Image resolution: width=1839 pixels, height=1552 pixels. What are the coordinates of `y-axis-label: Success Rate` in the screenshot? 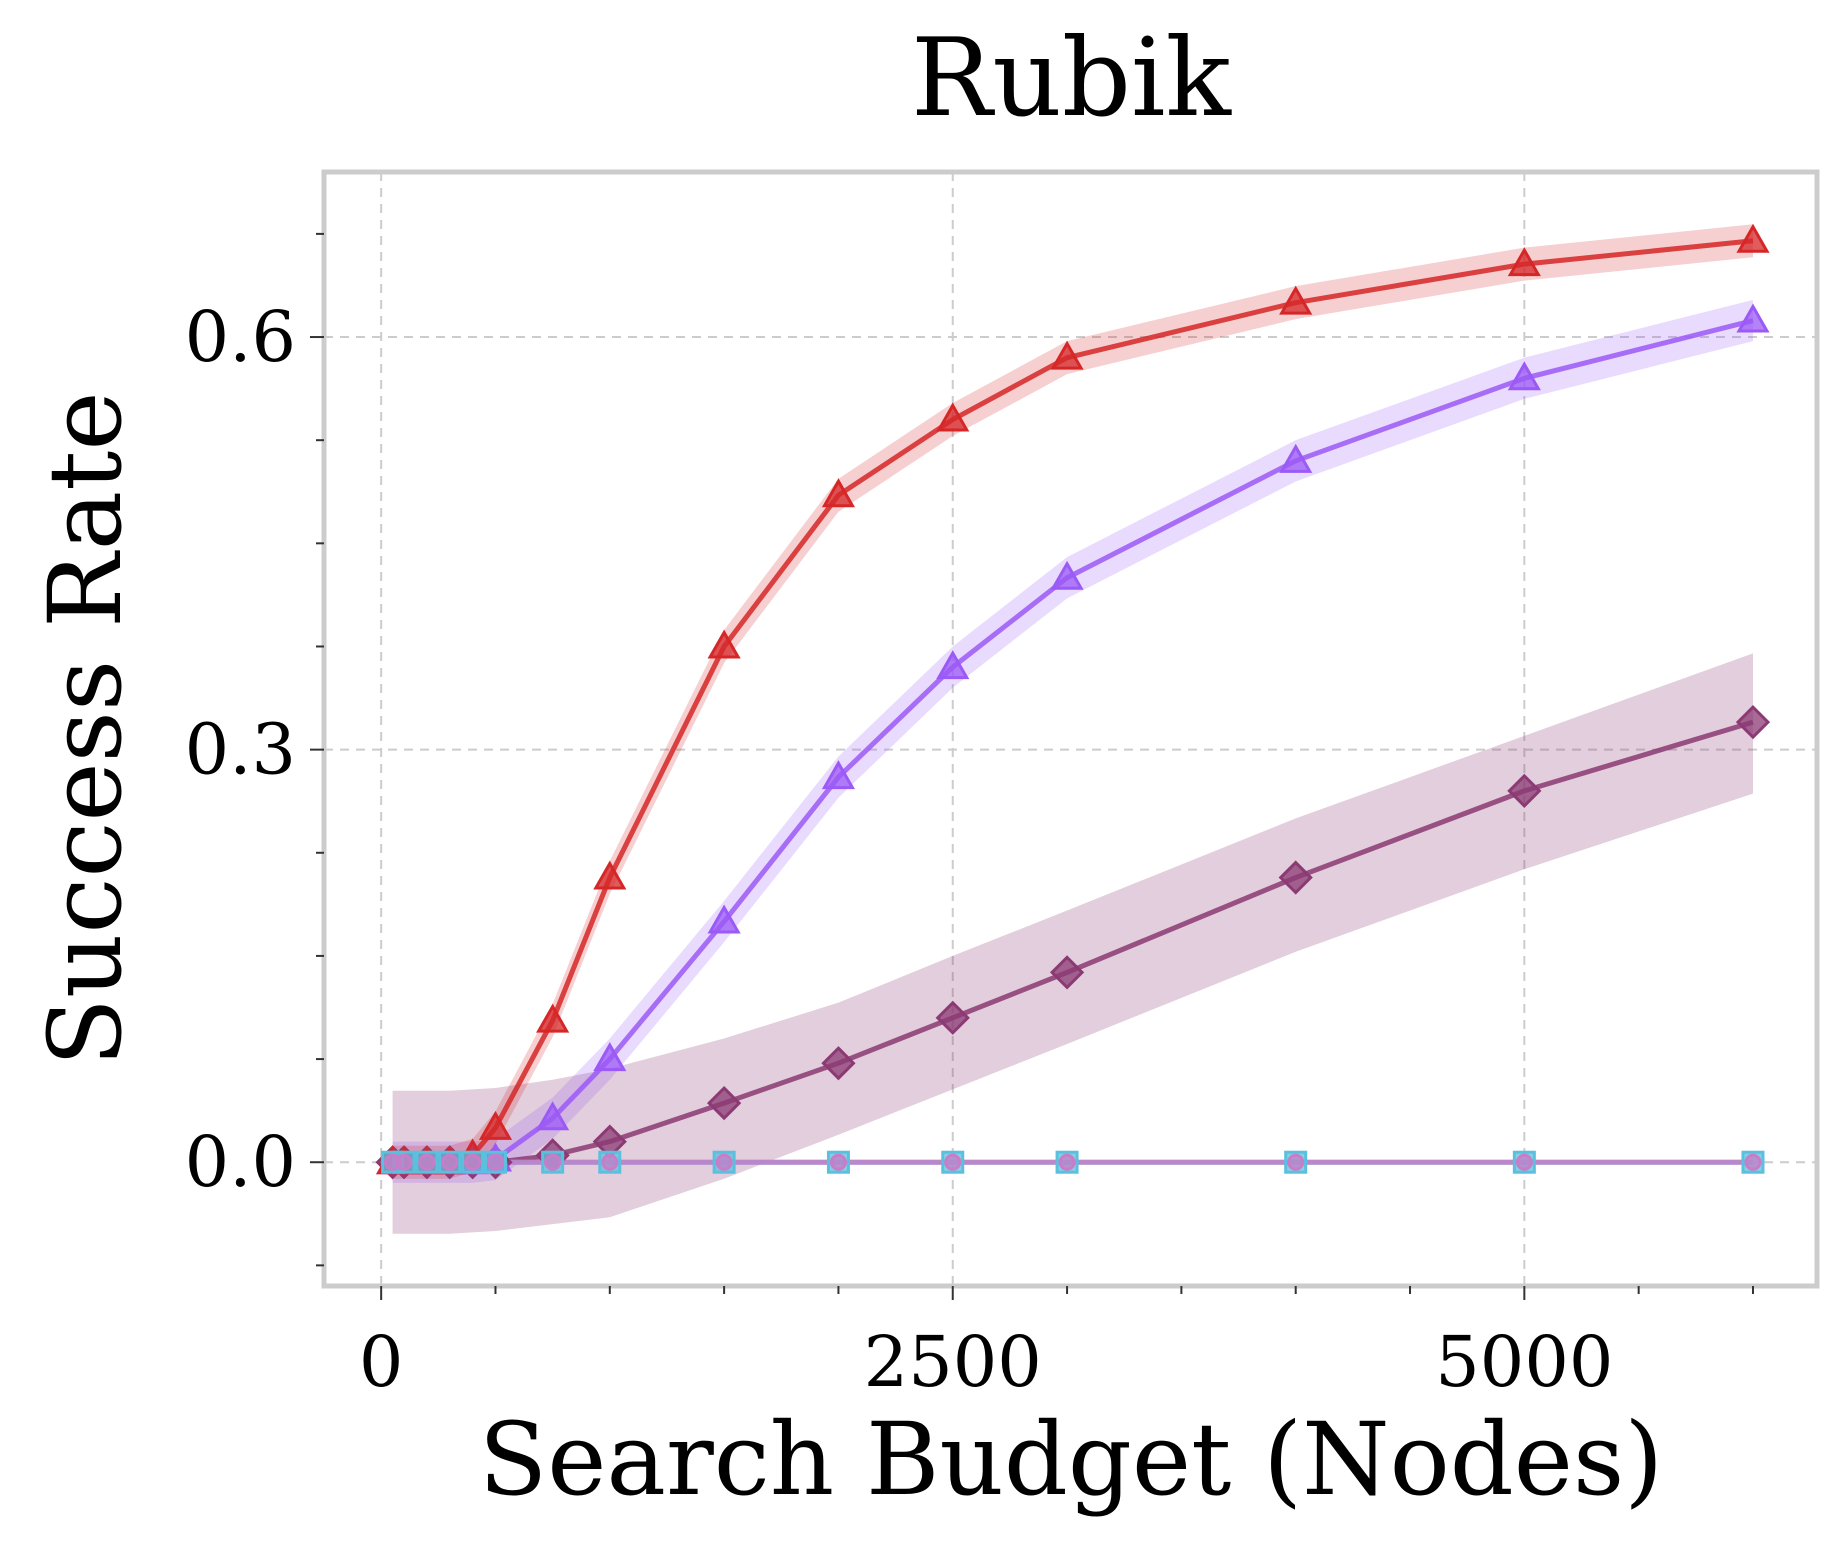 It's located at (85, 728).